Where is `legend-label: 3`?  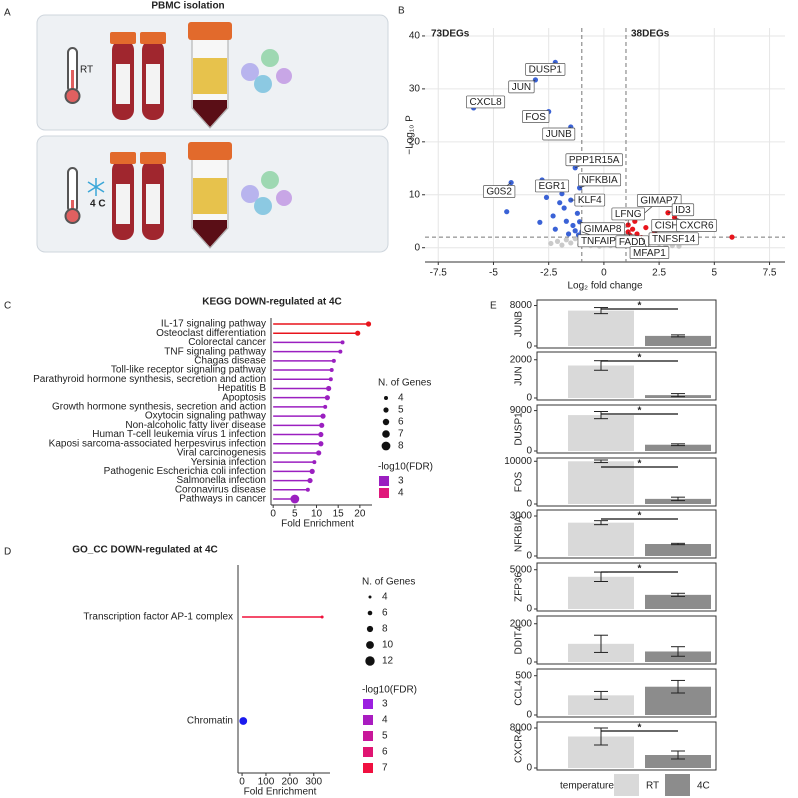
legend-label: 3 is located at coordinates (385, 704).